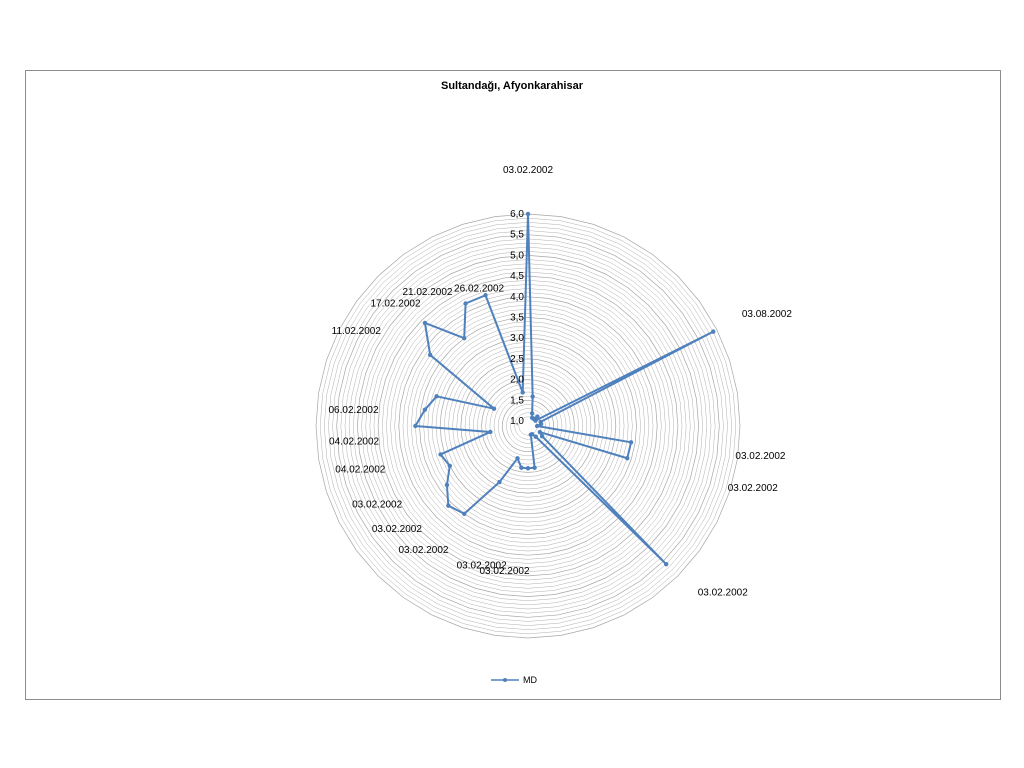  Describe the element at coordinates (395, 304) in the screenshot. I see `category-label: 17.02.2002` at that location.